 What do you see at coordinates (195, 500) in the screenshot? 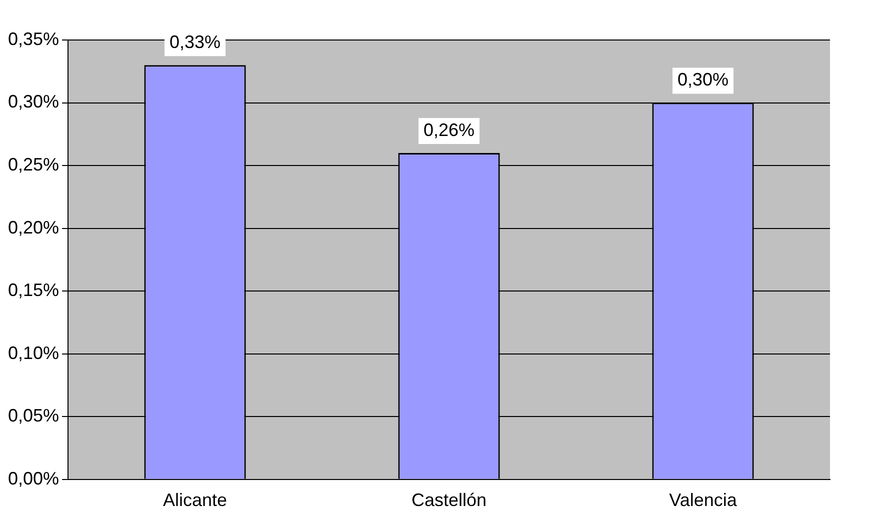
I see `x-tick-label: Alicante` at bounding box center [195, 500].